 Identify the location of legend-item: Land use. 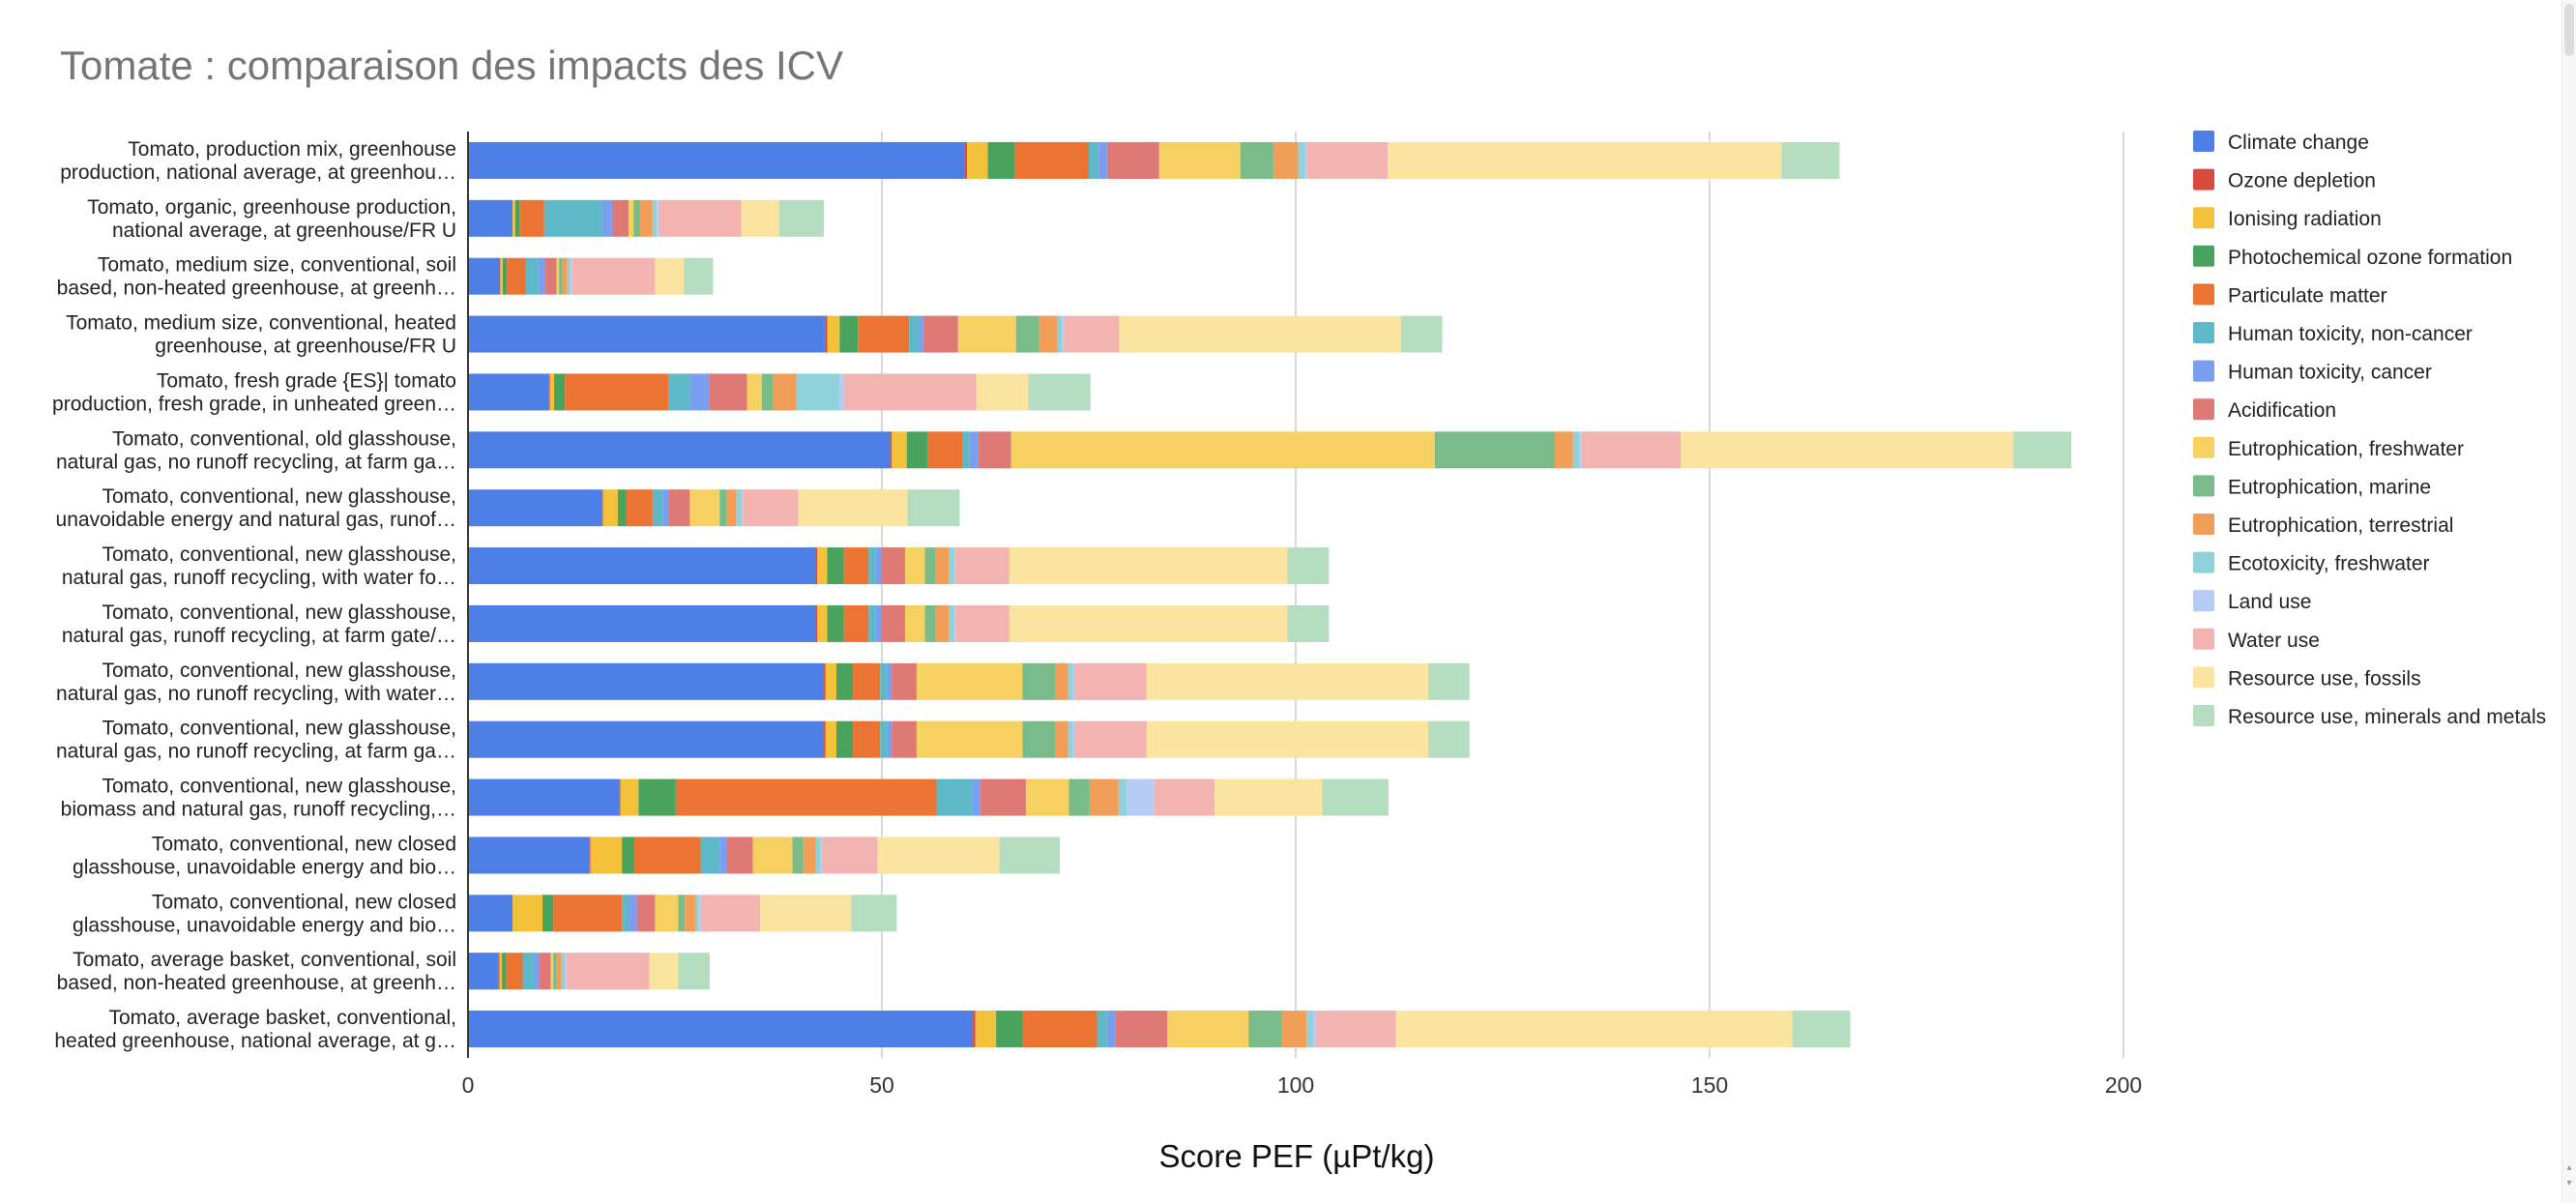
(2252, 601).